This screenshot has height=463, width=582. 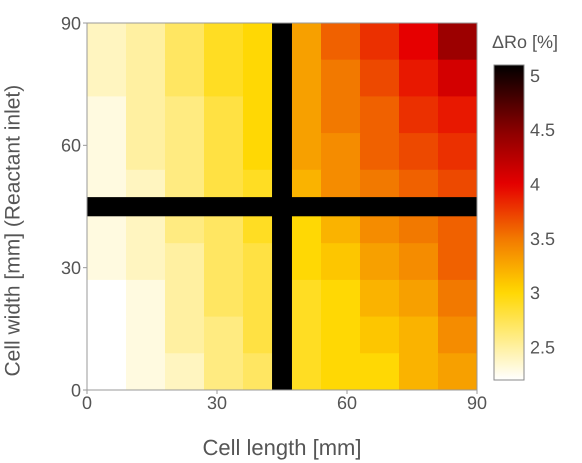 I want to click on color-bar-label: 5, so click(x=535, y=76).